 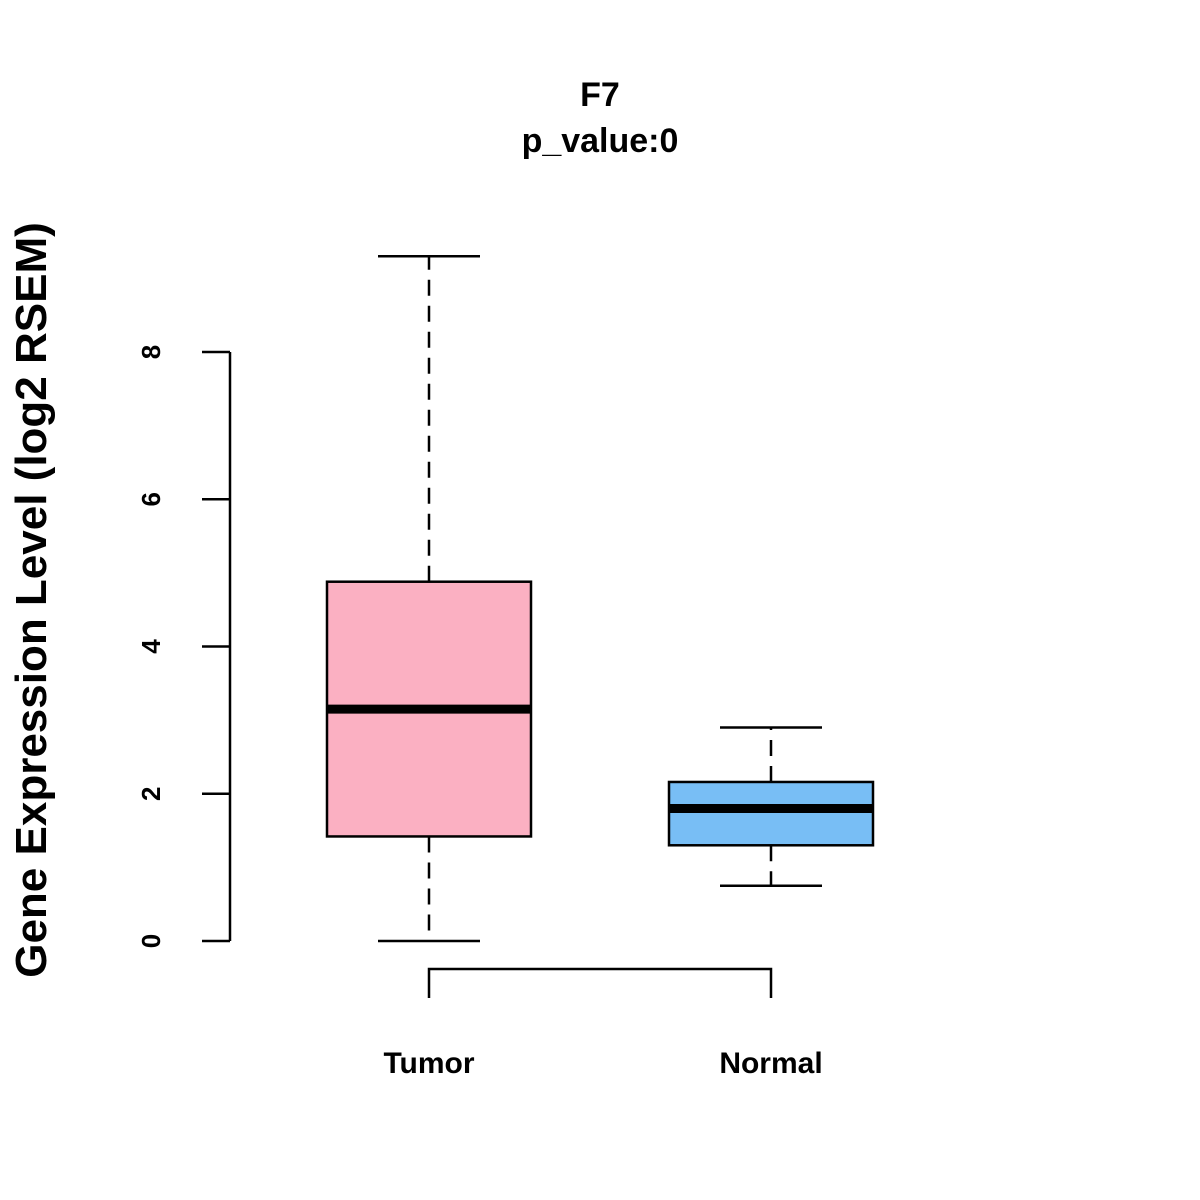 What do you see at coordinates (771, 813) in the screenshot?
I see `iqr-box` at bounding box center [771, 813].